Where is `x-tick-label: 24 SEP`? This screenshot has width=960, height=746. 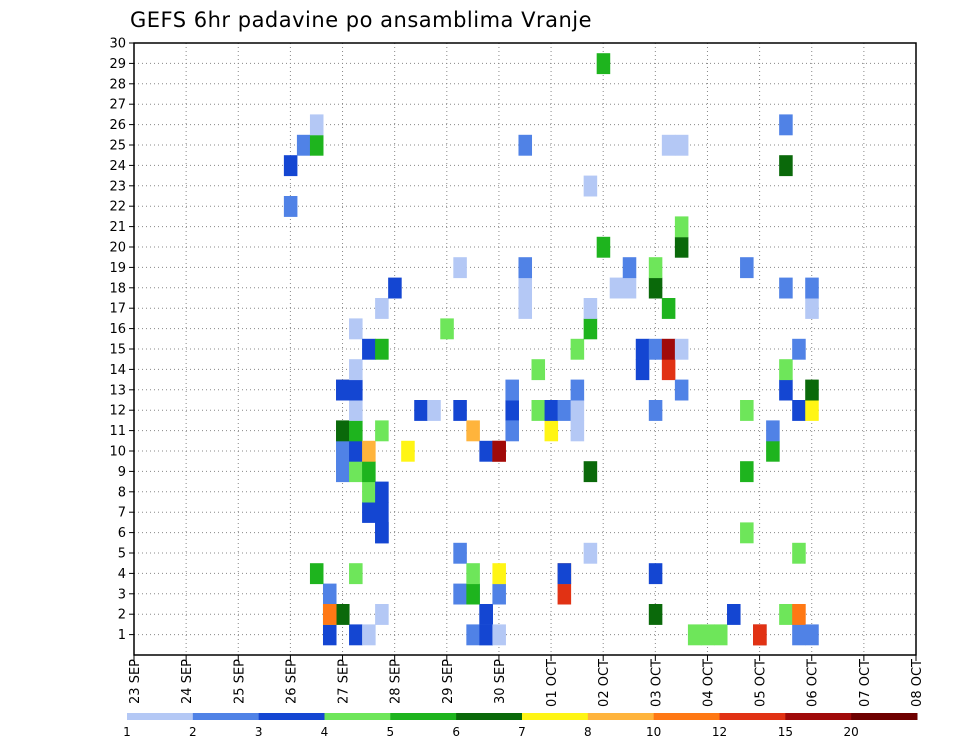 x-tick-label: 24 SEP is located at coordinates (187, 681).